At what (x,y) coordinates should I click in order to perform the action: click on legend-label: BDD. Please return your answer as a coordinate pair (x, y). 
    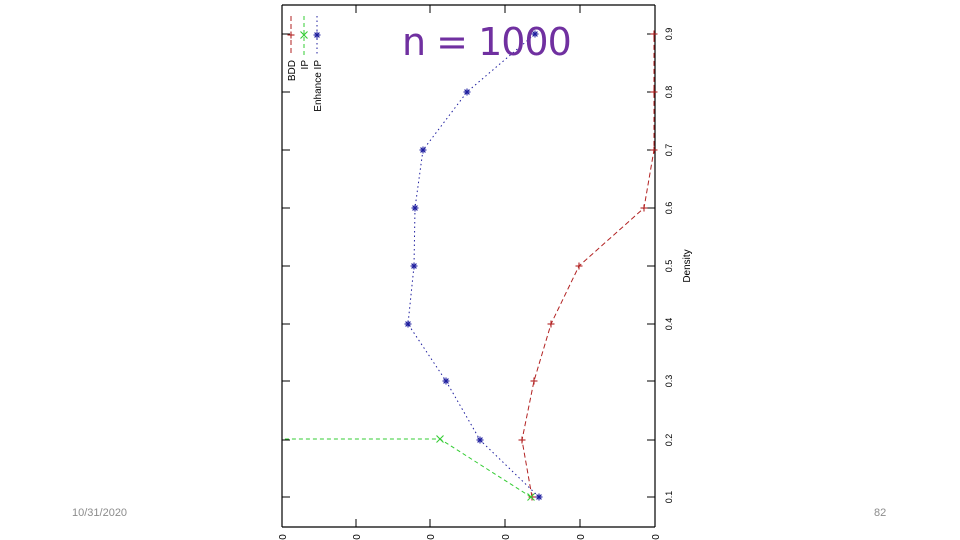
    Looking at the image, I should click on (292, 70).